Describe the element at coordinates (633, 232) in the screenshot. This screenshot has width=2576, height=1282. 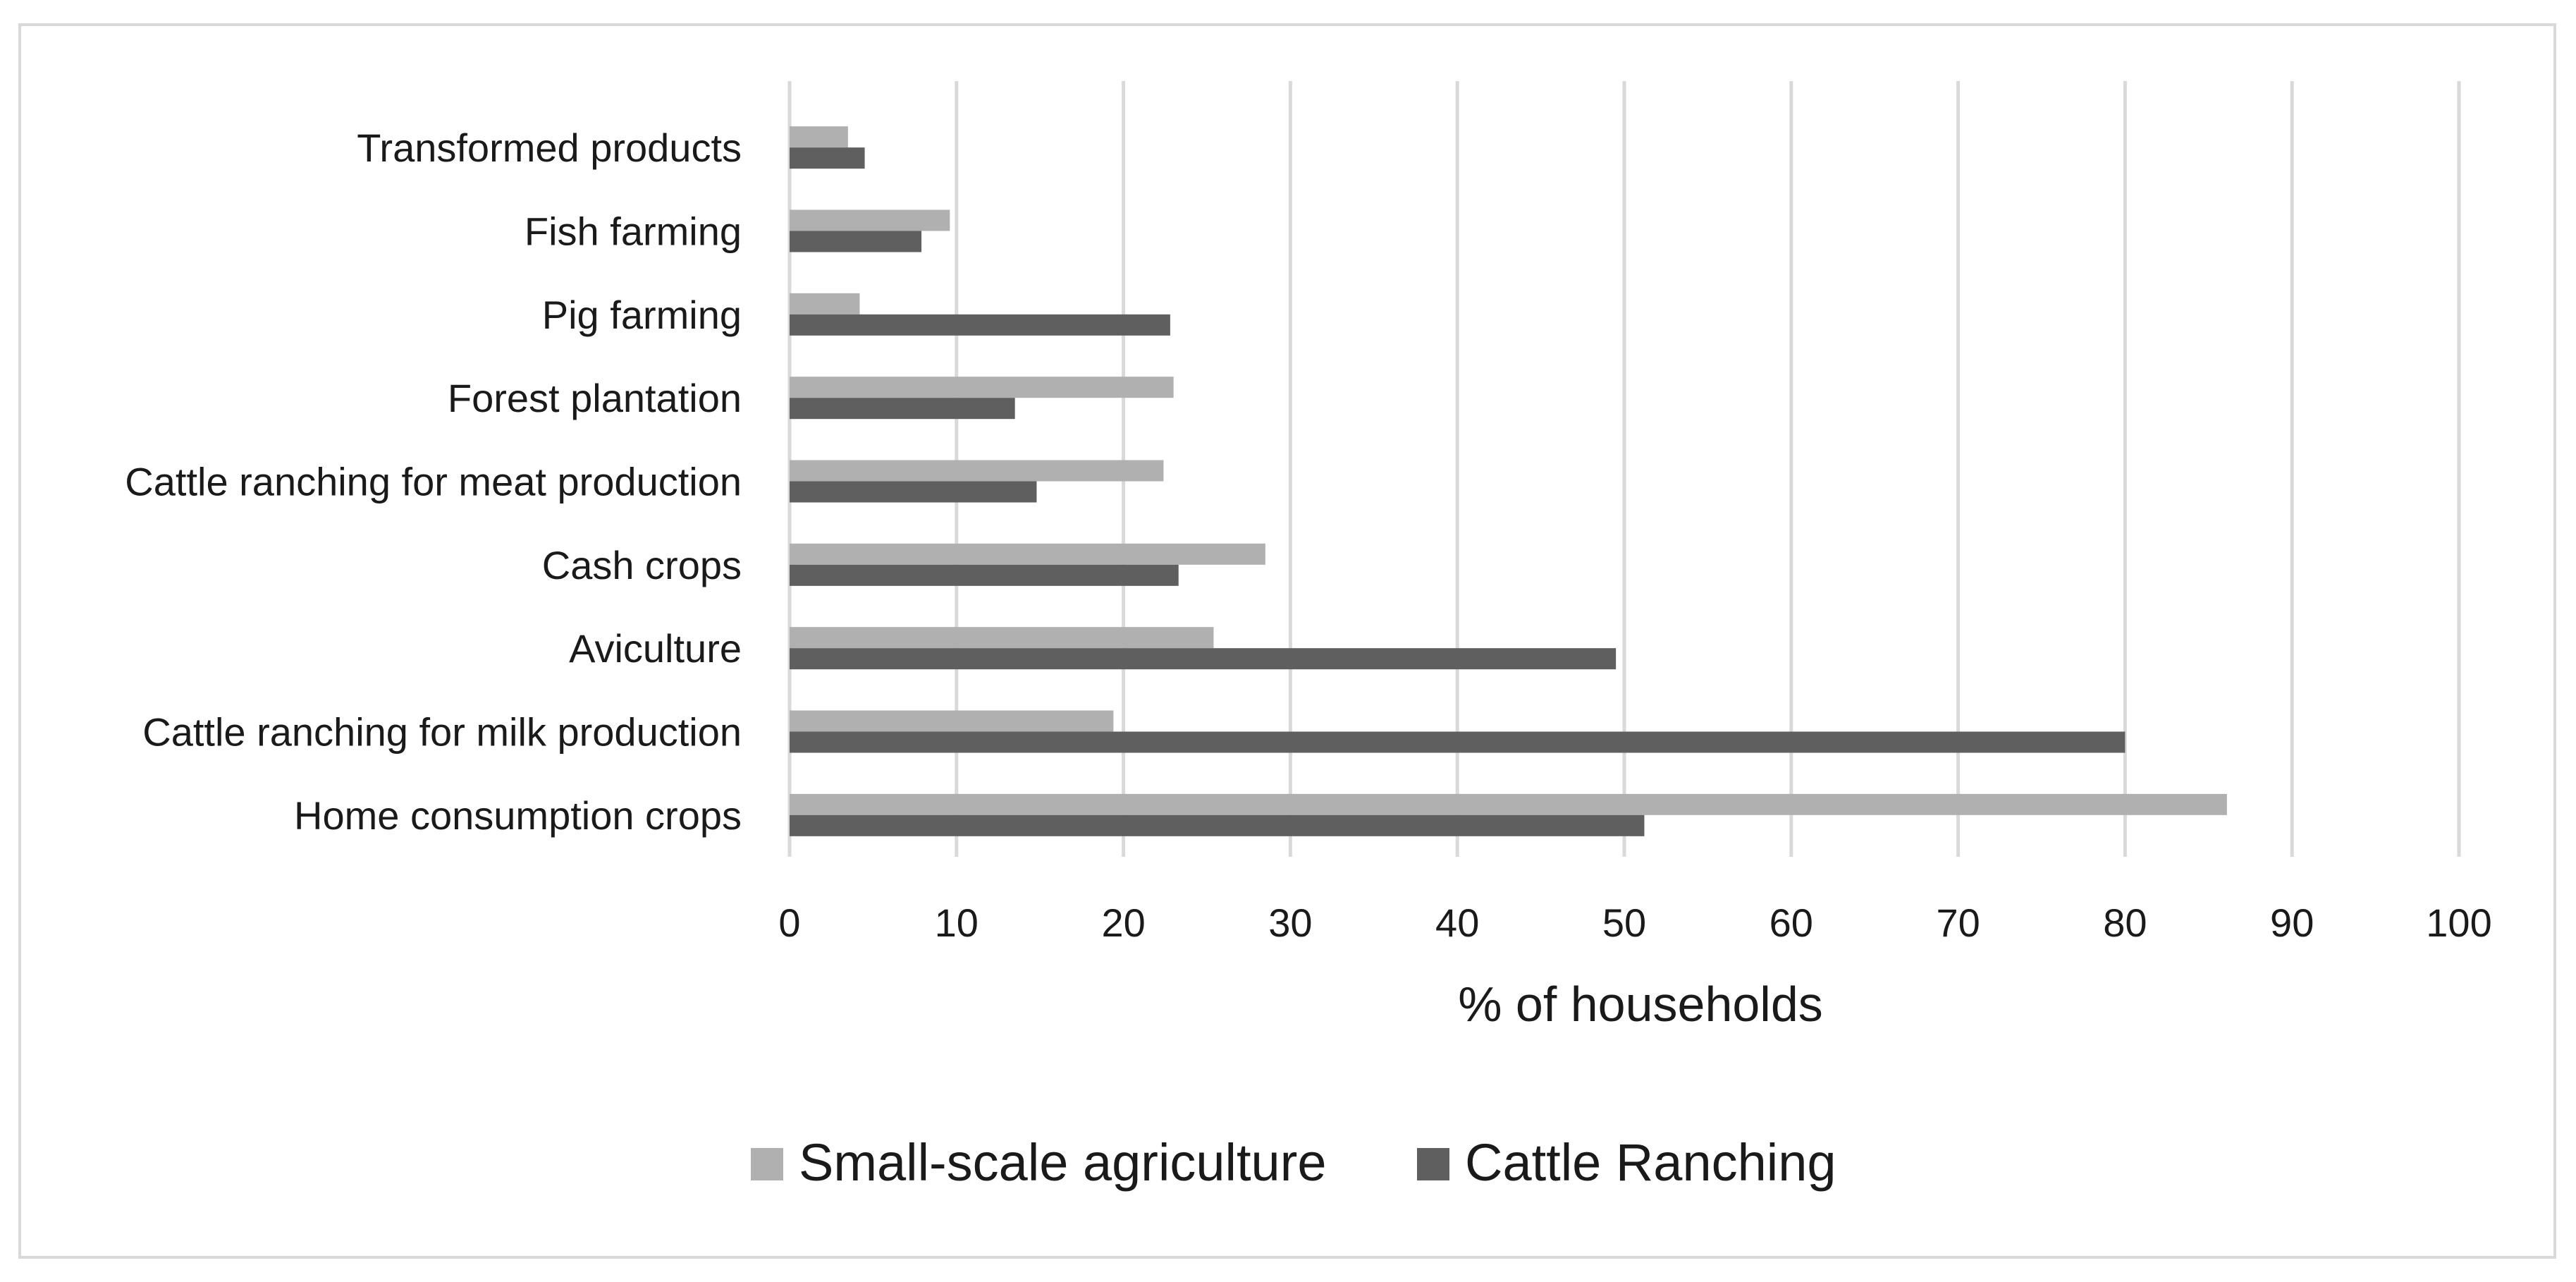
I see `category-label: Fish farming` at that location.